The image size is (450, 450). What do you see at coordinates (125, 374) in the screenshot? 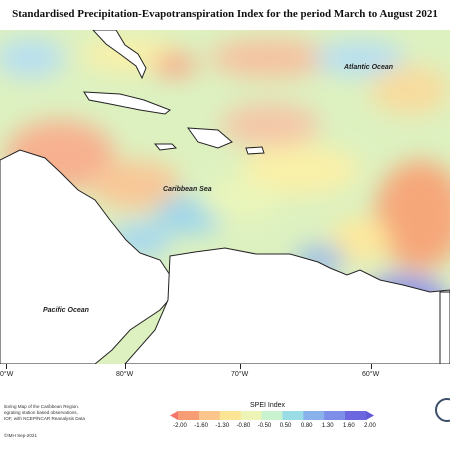
I see `longitude-80w: 80°W` at bounding box center [125, 374].